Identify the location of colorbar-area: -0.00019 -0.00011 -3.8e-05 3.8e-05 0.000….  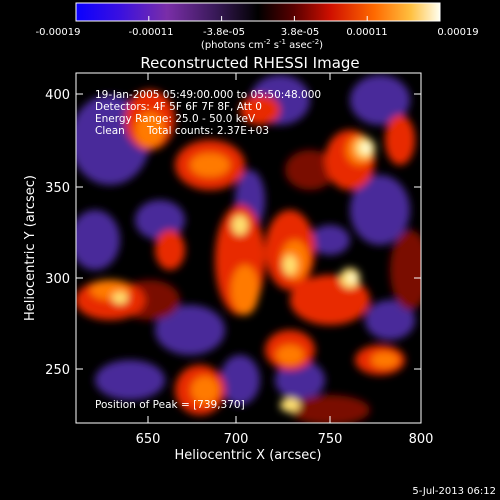
(257, 26).